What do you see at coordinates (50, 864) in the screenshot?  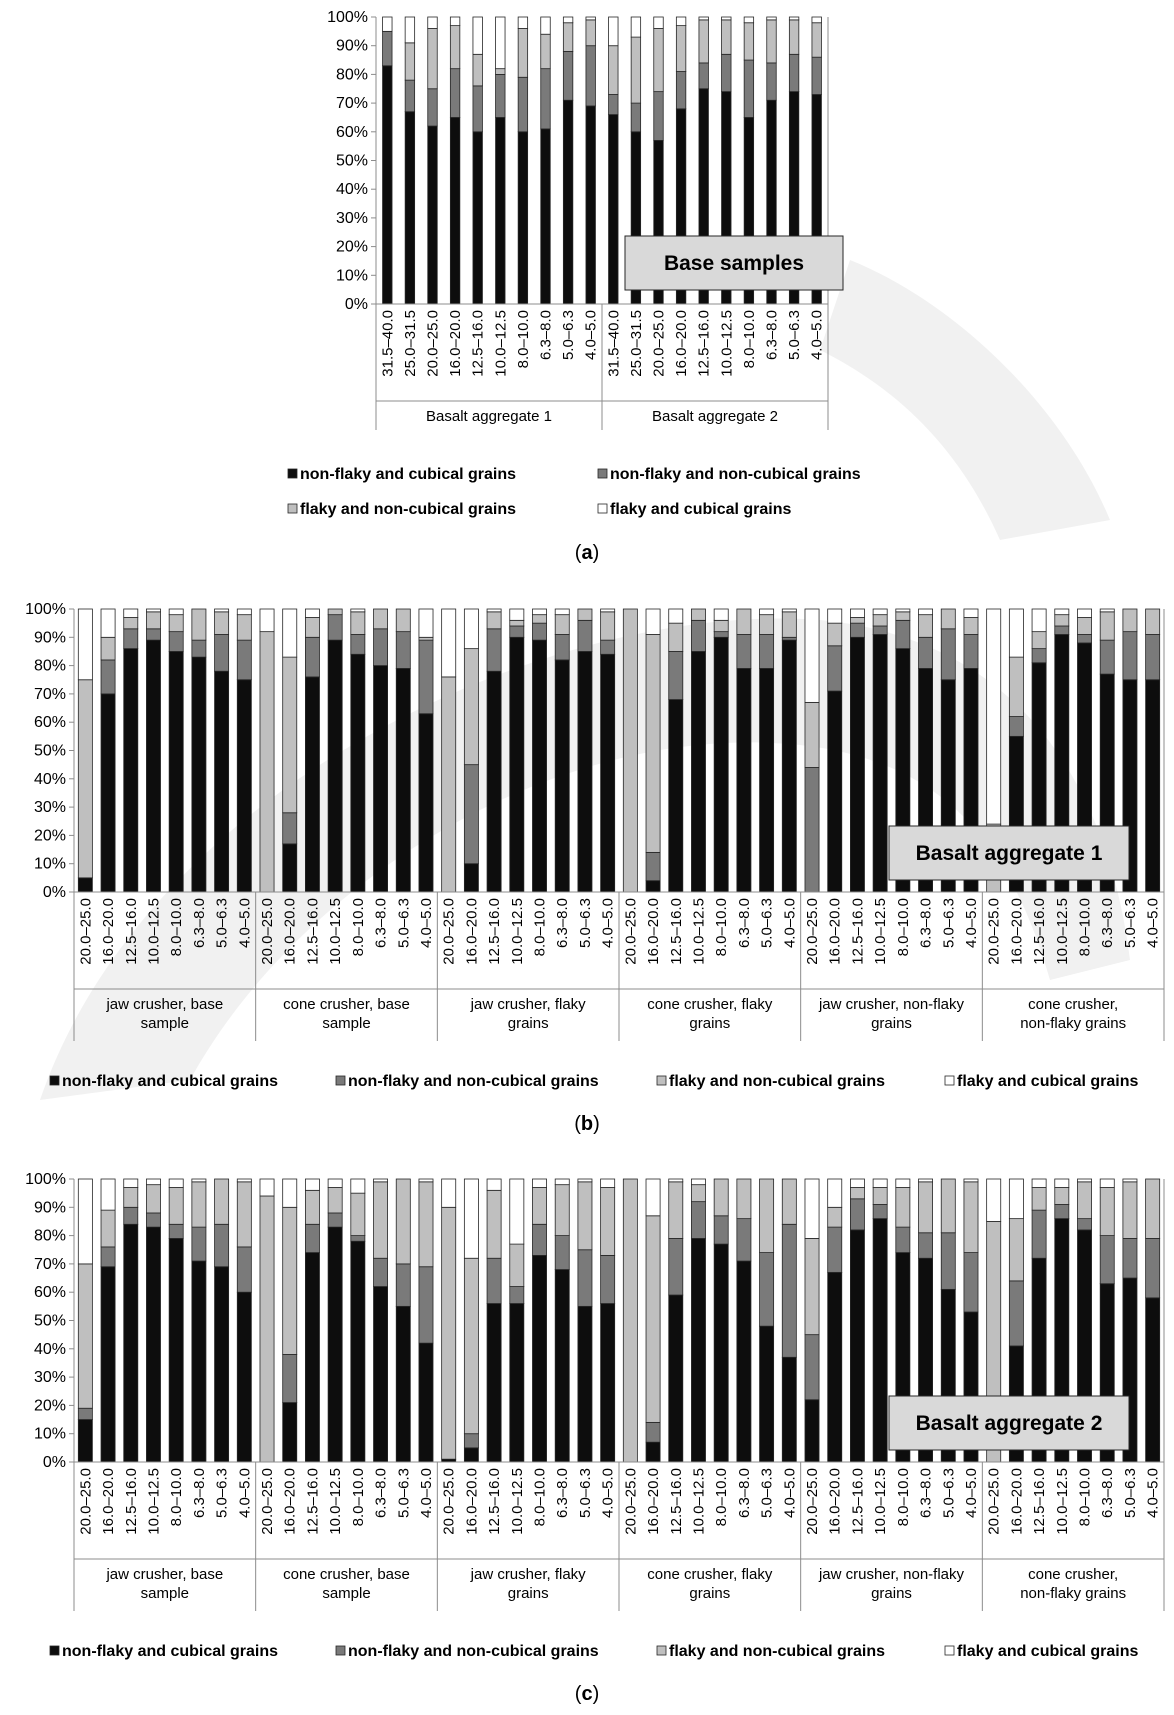 I see `y-tick-label: 10%` at bounding box center [50, 864].